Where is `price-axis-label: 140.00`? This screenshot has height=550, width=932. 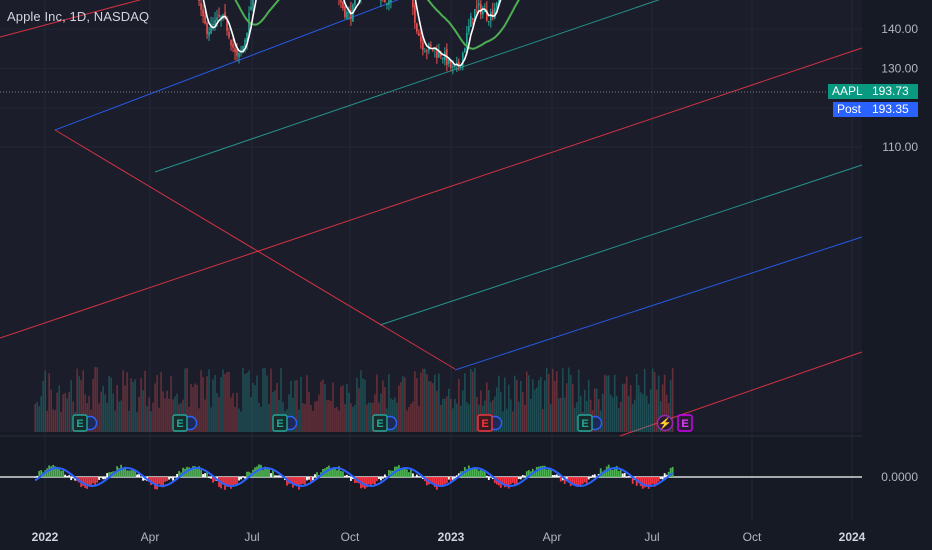
price-axis-label: 140.00 is located at coordinates (899, 29).